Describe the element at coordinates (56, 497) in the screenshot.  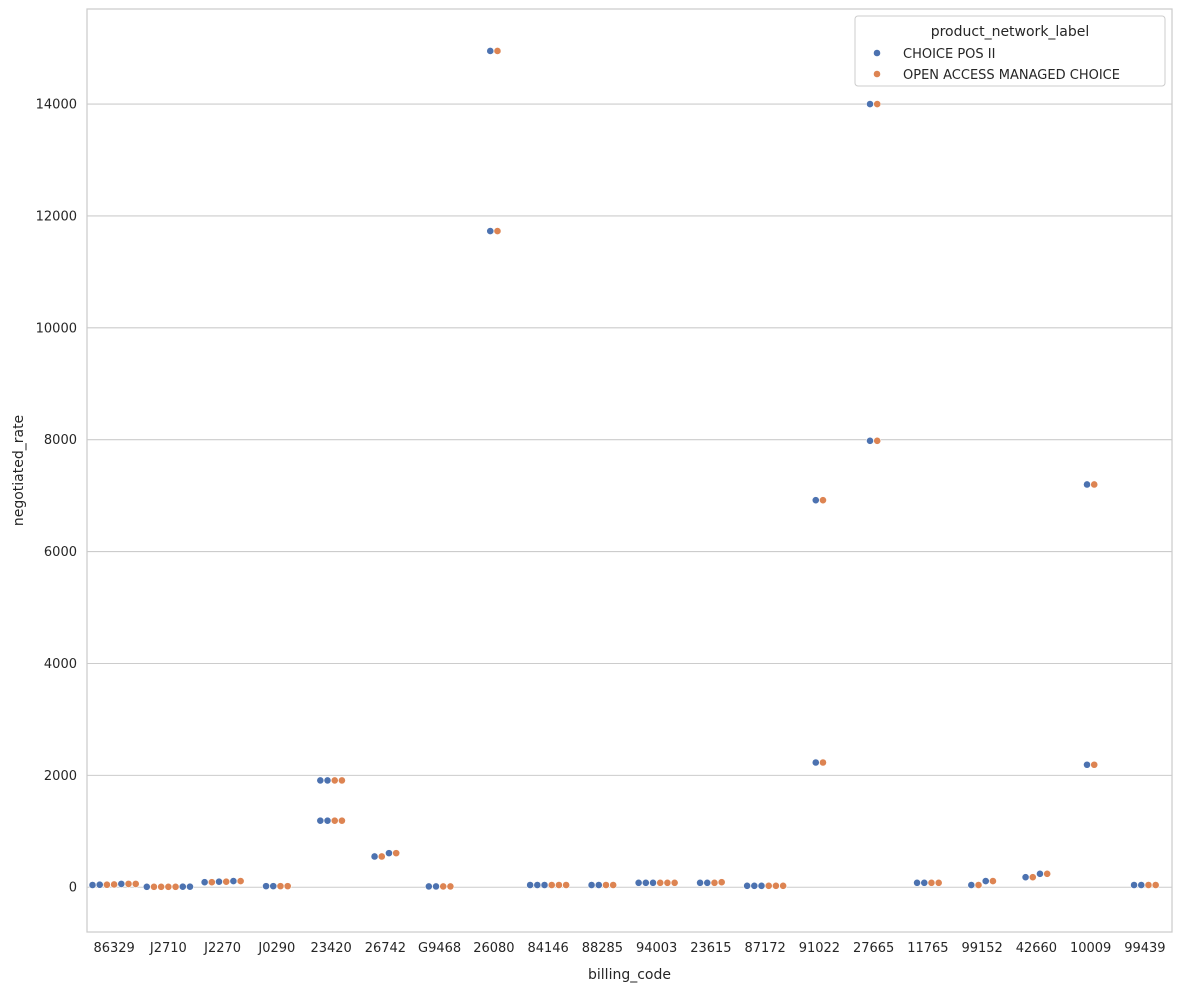
I see `y-tick-labels: 0 2000 4000 6000 8000 10000 12000 14000` at that location.